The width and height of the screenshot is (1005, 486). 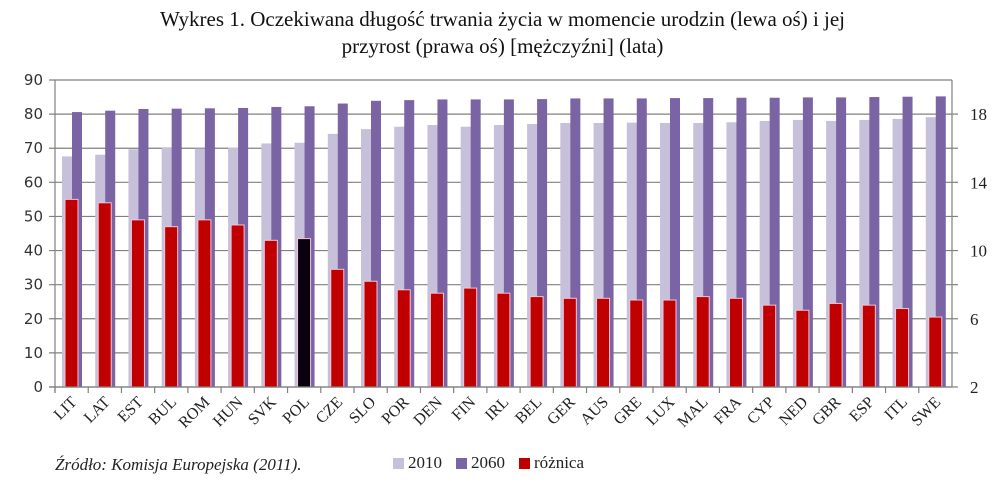 What do you see at coordinates (594, 411) in the screenshot?
I see `x-category-label: AUS` at bounding box center [594, 411].